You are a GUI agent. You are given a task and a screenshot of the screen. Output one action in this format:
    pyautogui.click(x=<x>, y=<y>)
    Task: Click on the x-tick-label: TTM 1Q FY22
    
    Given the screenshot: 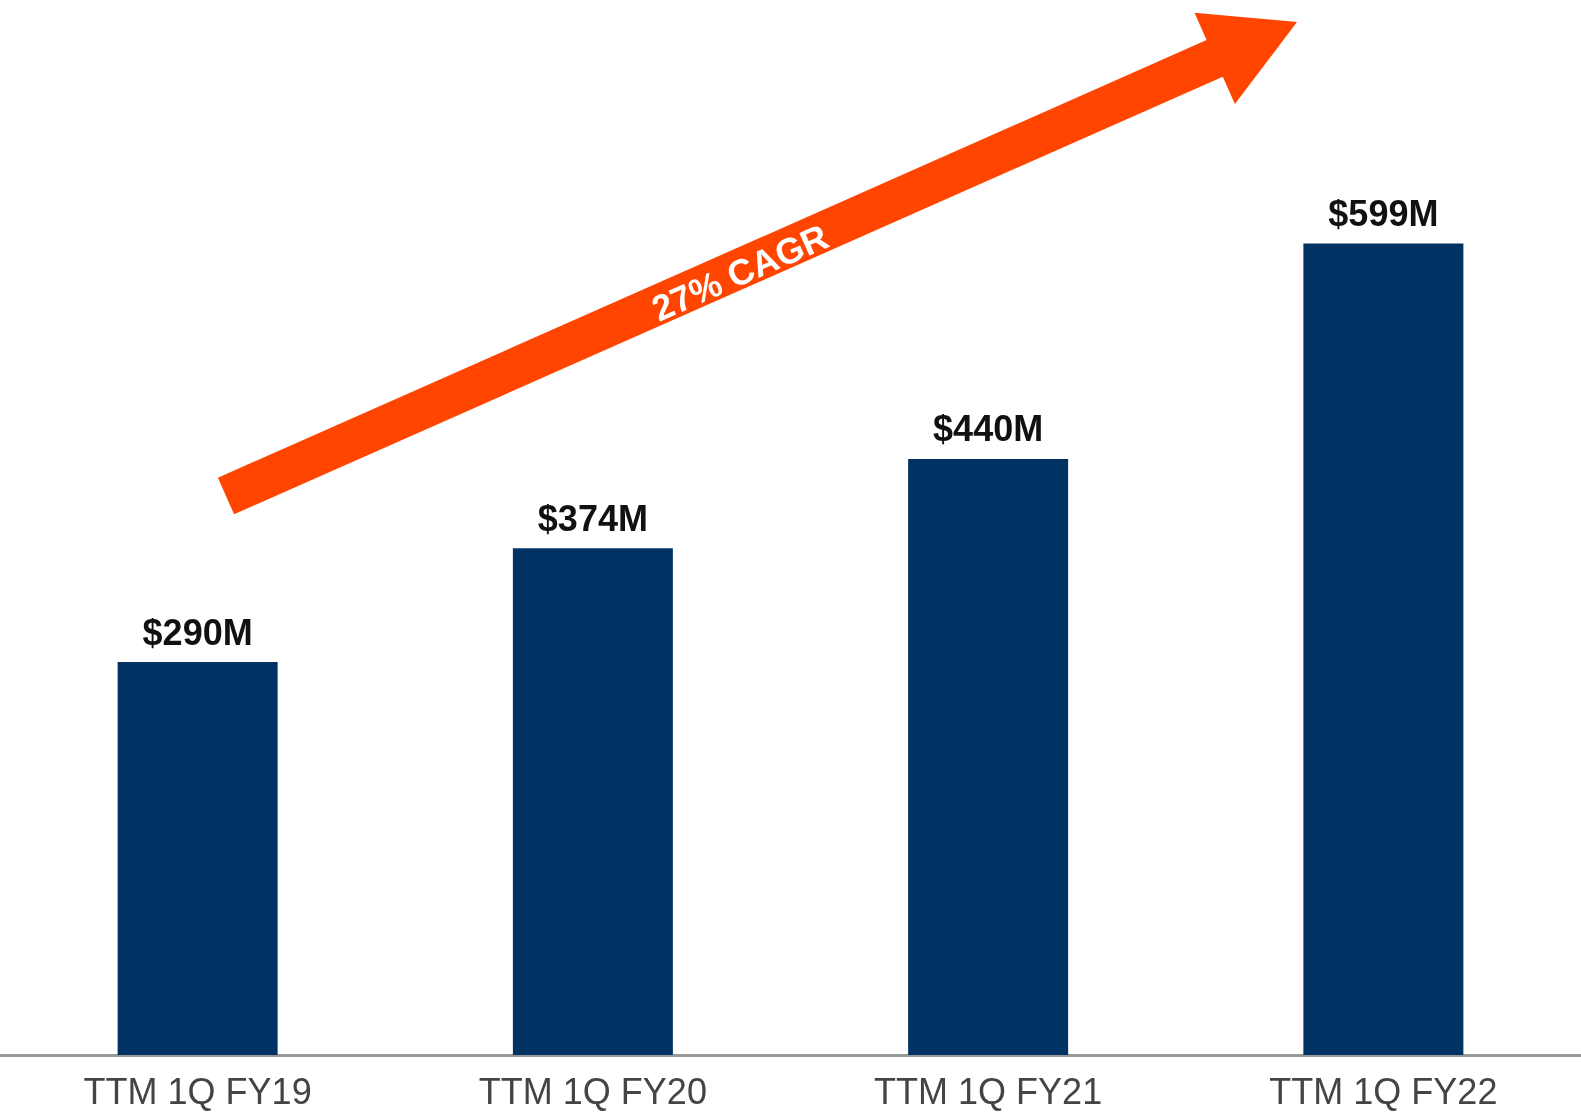 What is the action you would take?
    pyautogui.click(x=1383, y=1091)
    